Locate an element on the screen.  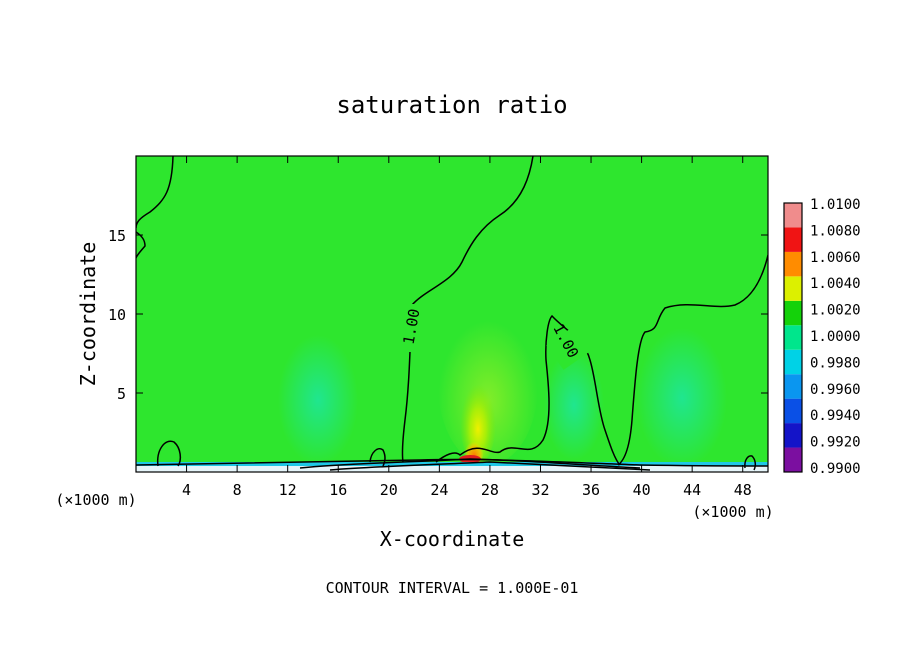
x-tick-label: 8 is located at coordinates (237, 490).